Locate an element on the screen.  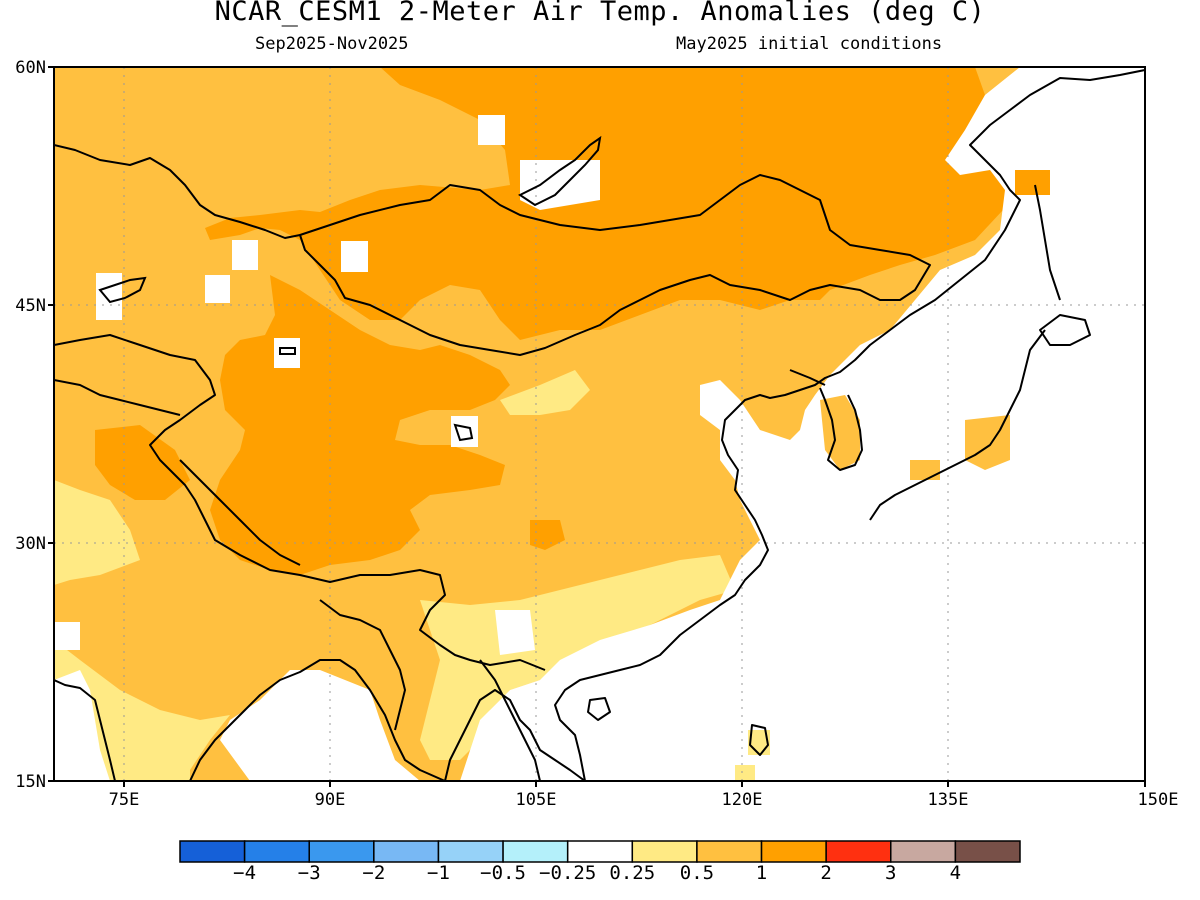
lat-label-45n: 45N is located at coordinates (30, 306).